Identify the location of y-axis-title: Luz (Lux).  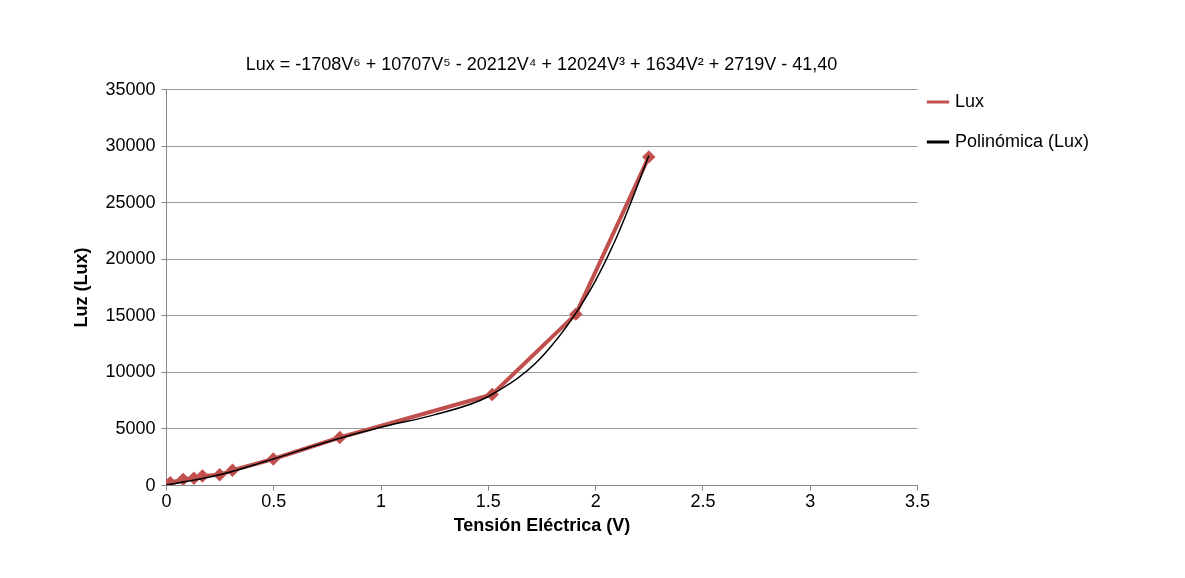
(81, 287).